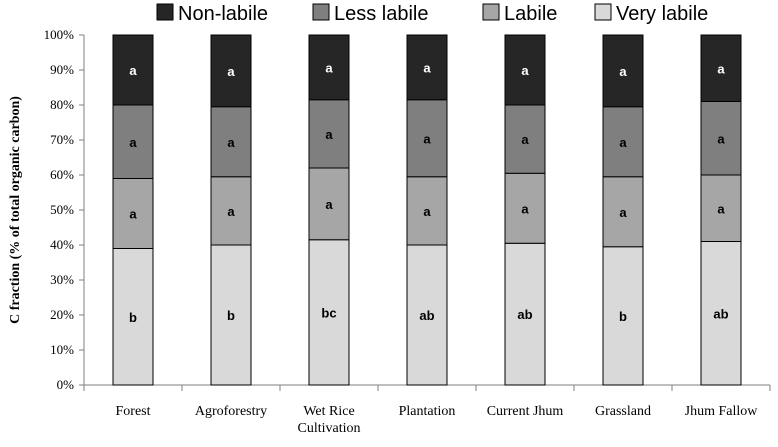  Describe the element at coordinates (329, 420) in the screenshot. I see `x-tick-label: Wet Rice Cultivation` at that location.